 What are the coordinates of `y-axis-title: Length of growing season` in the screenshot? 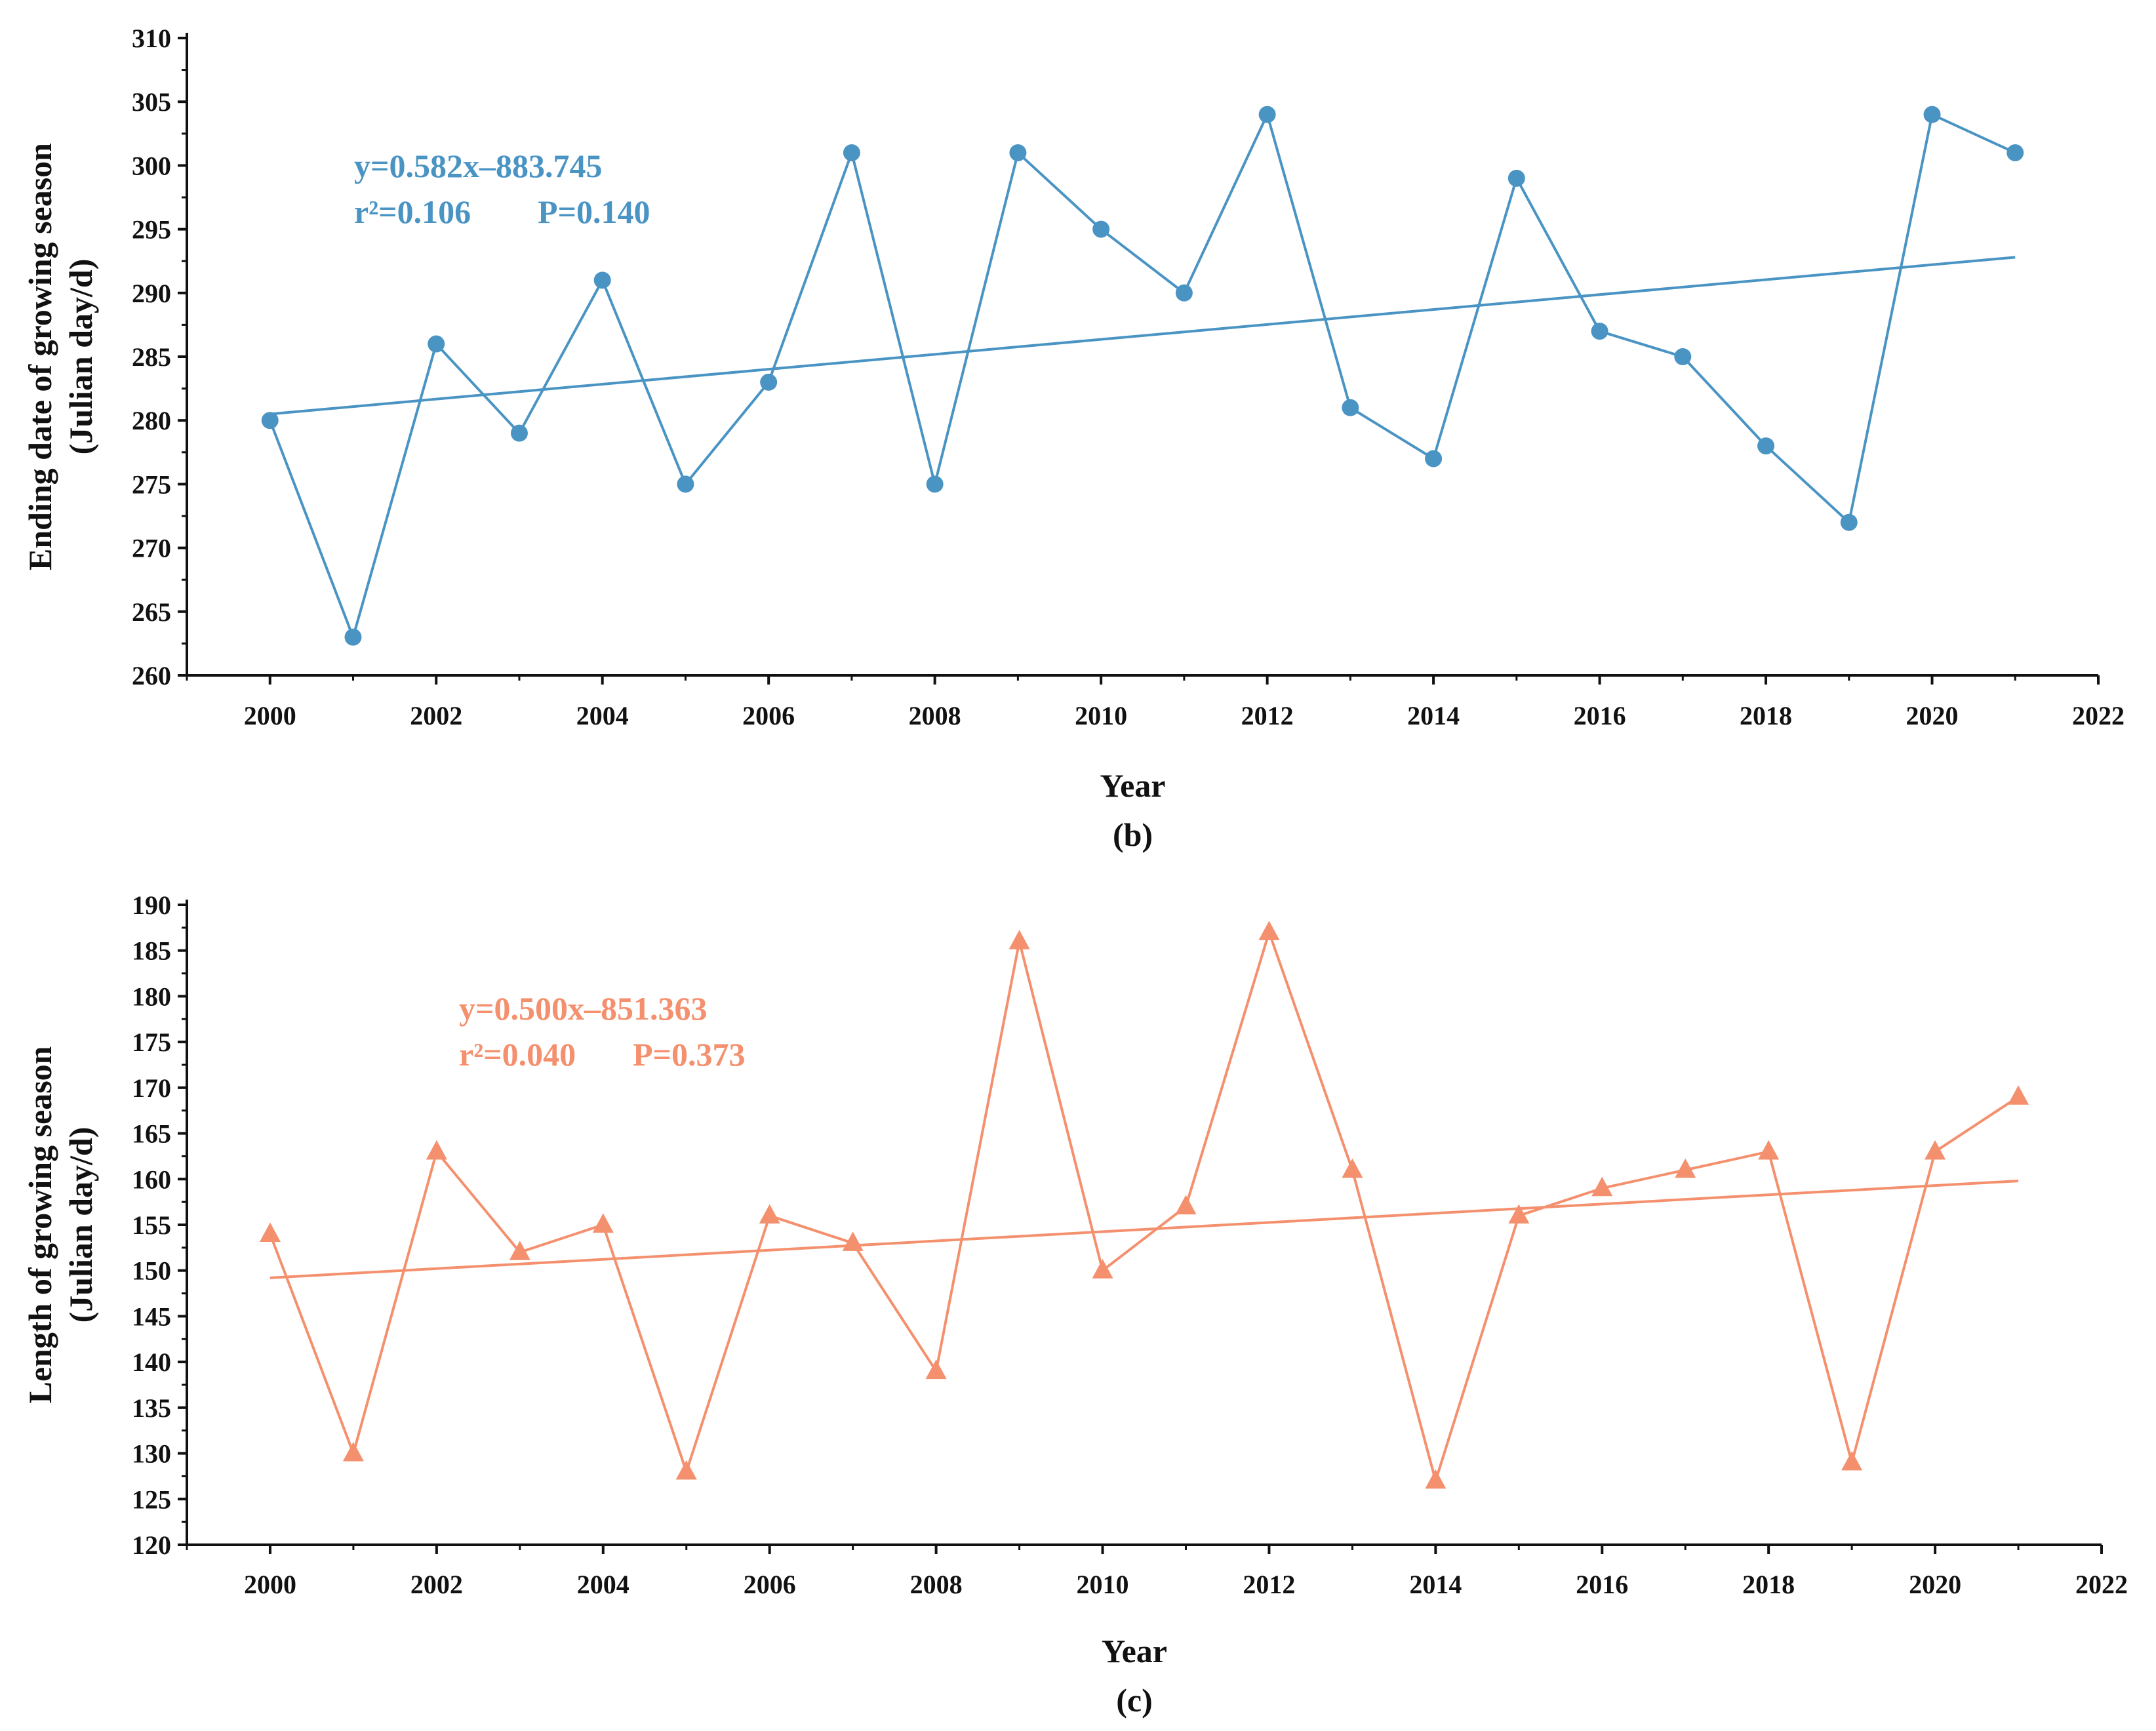 It's located at (40, 1224).